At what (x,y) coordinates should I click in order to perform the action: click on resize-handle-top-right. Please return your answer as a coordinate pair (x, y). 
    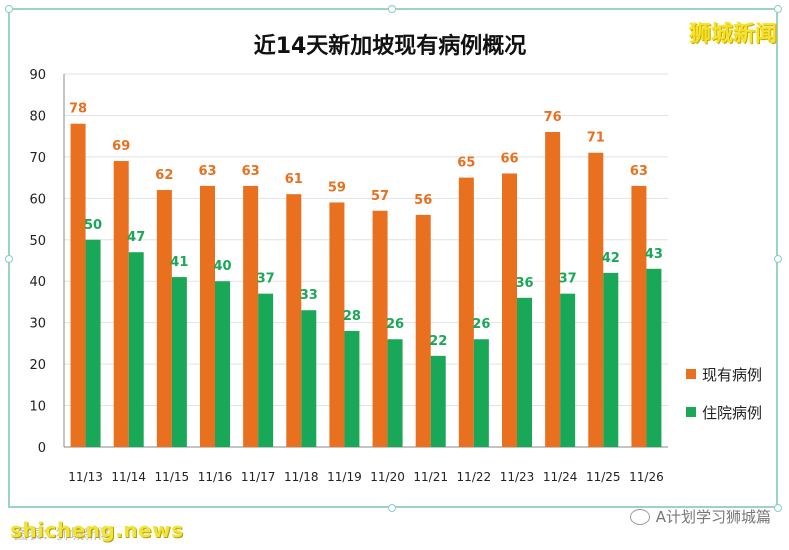
    Looking at the image, I should click on (778, 9).